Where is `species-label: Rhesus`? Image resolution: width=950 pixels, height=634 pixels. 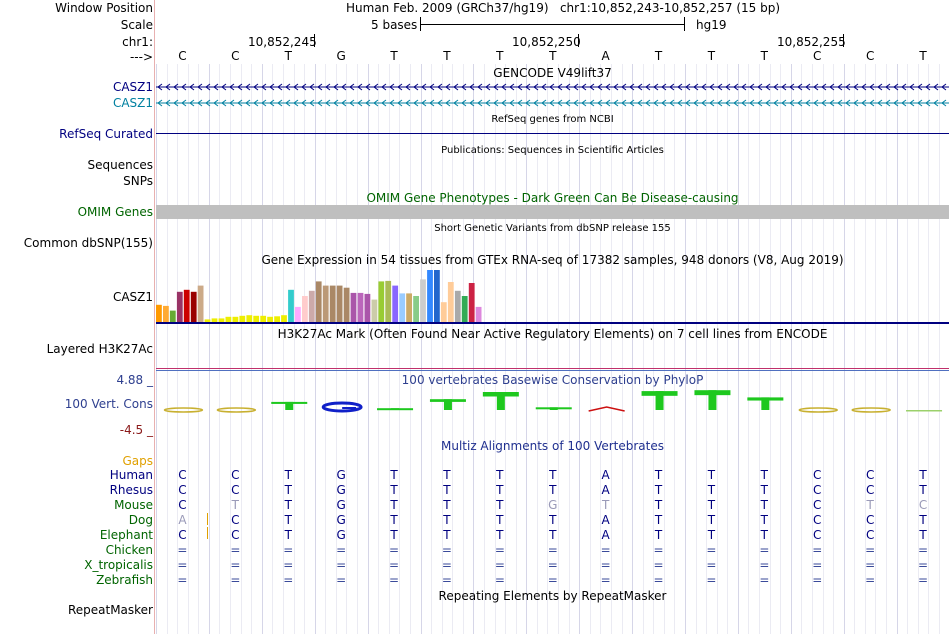
species-label: Rhesus is located at coordinates (131, 490).